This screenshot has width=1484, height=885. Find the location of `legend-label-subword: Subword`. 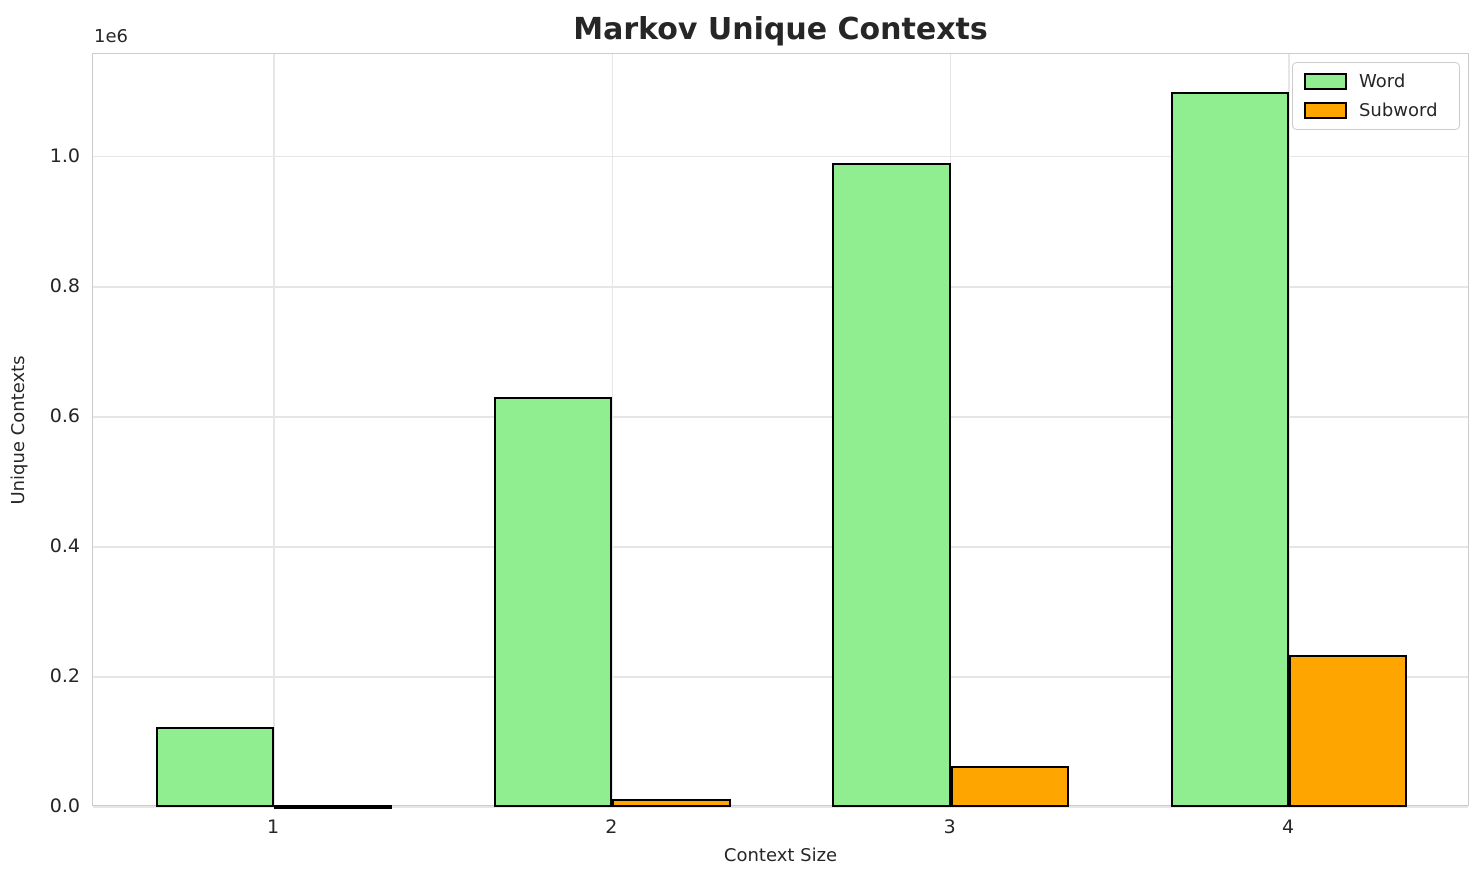

legend-label-subword: Subword is located at coordinates (1398, 110).